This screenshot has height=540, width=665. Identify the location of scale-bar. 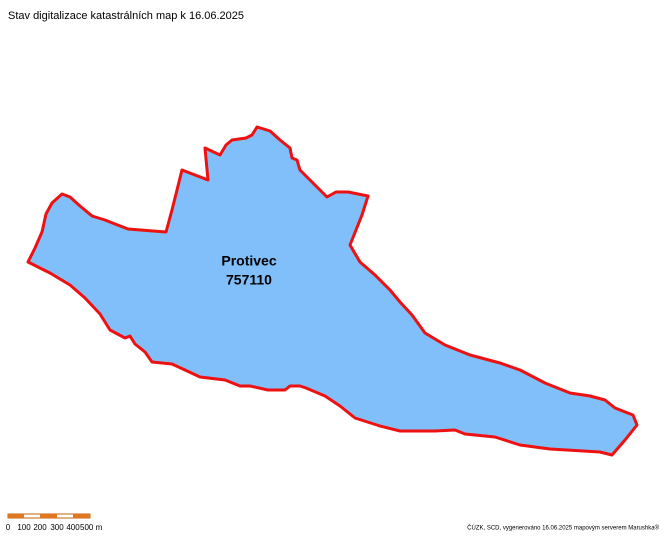
(49, 516).